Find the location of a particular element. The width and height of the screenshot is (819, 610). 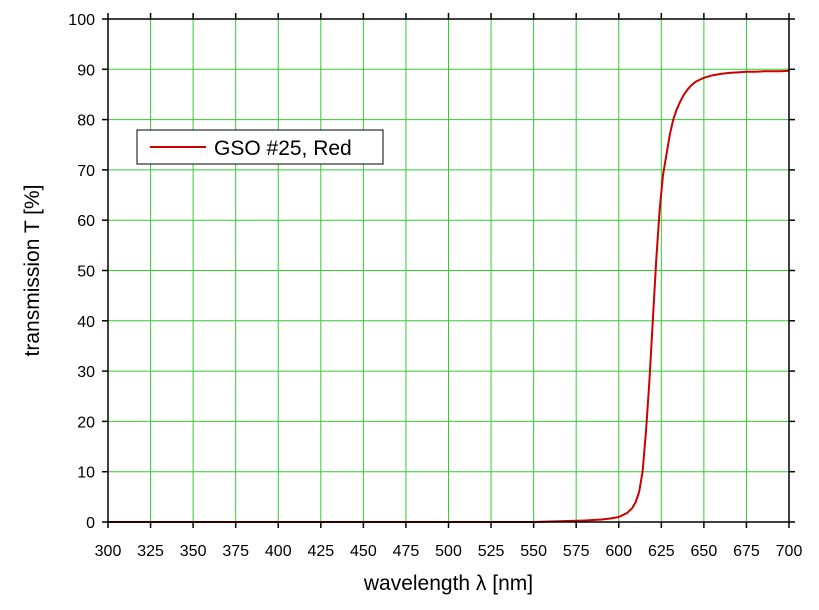

y-tick-label: 80 is located at coordinates (86, 121).